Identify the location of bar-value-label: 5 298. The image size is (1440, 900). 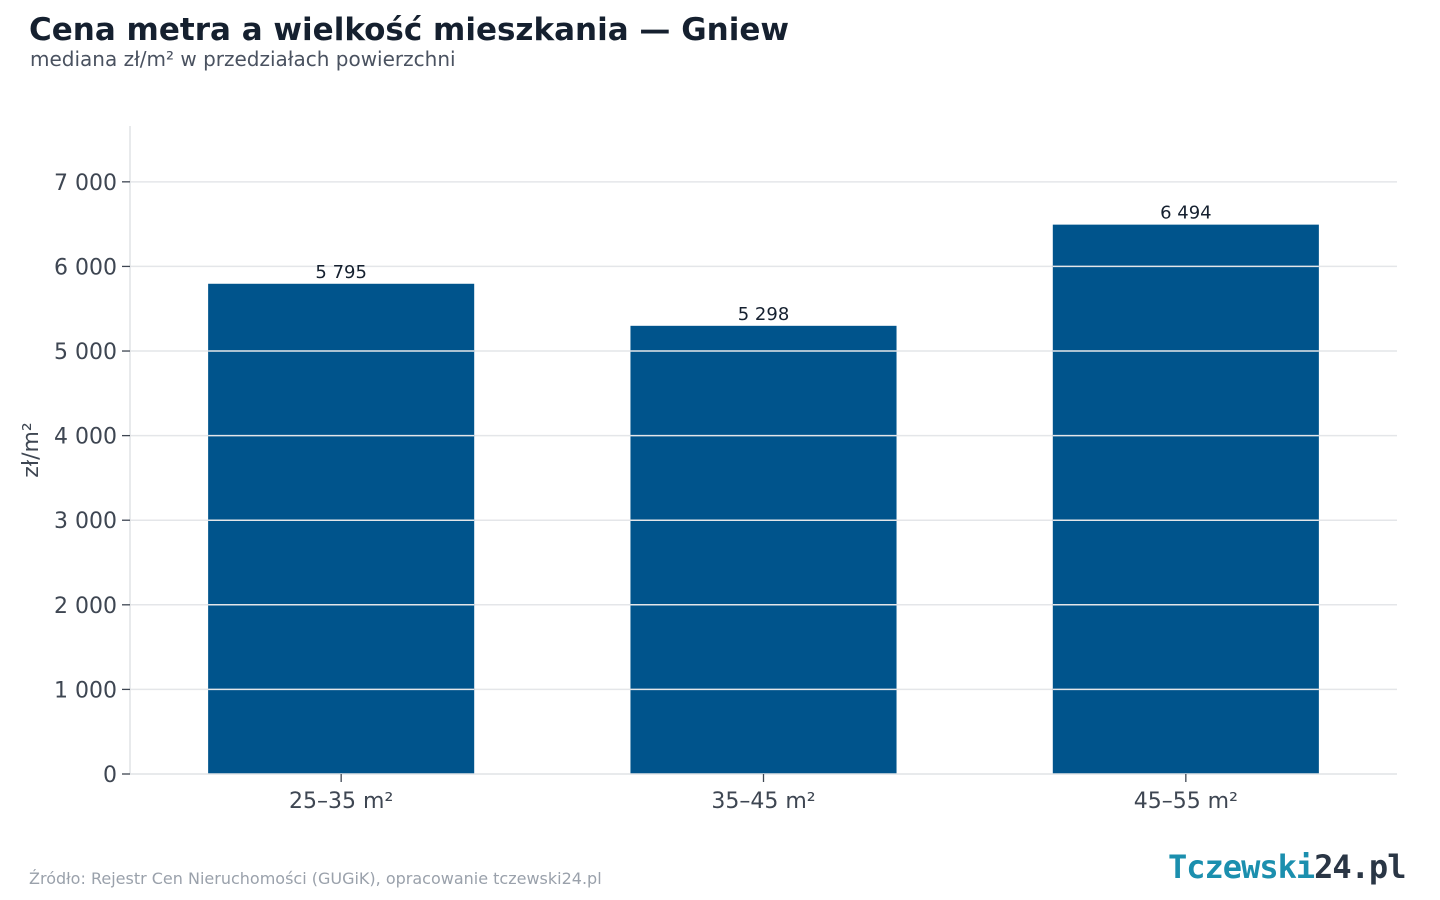
(764, 314).